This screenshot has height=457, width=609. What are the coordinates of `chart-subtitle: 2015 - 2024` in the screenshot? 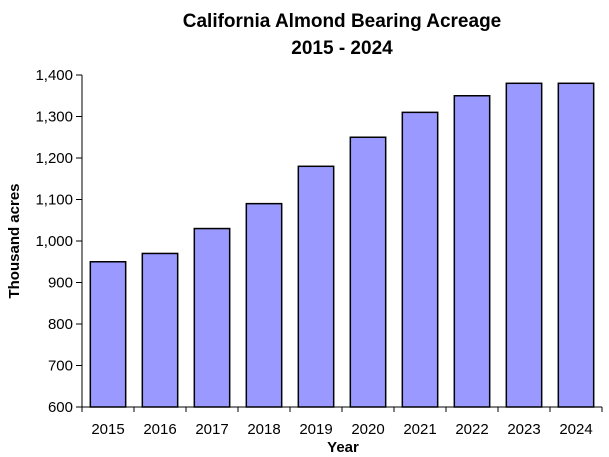 It's located at (342, 48).